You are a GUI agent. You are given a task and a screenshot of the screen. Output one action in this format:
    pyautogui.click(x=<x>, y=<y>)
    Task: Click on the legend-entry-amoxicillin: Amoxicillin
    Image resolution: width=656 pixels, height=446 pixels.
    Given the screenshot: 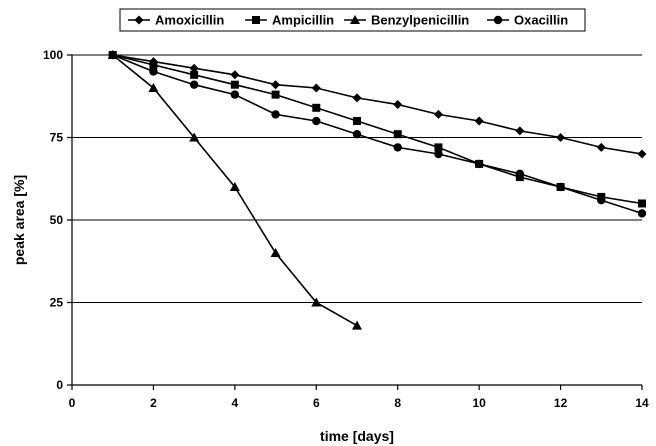 What is the action you would take?
    pyautogui.click(x=176, y=20)
    